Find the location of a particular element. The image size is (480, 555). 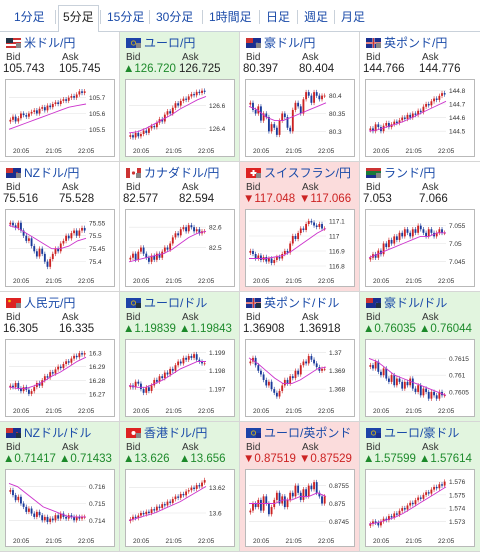

pair-title: 英ポンド/ドル is located at coordinates (292, 302).